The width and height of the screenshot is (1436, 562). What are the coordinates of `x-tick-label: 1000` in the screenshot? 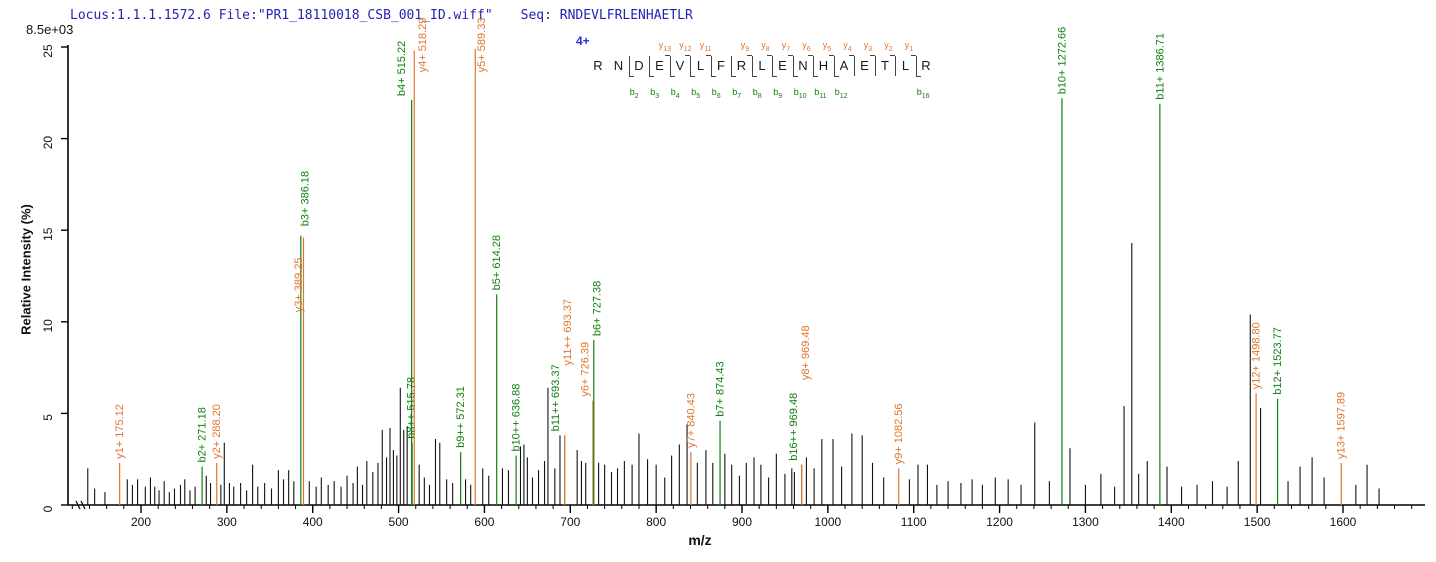 It's located at (828, 522).